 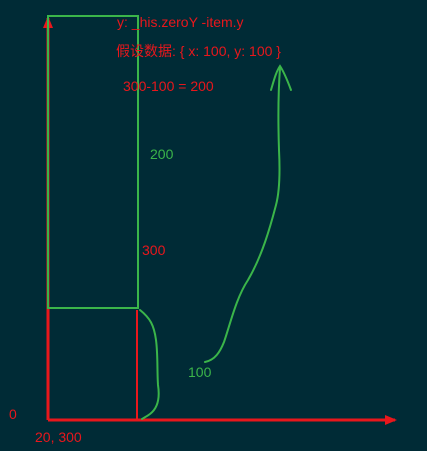 I want to click on pointer-arrowhead, so click(x=281, y=77).